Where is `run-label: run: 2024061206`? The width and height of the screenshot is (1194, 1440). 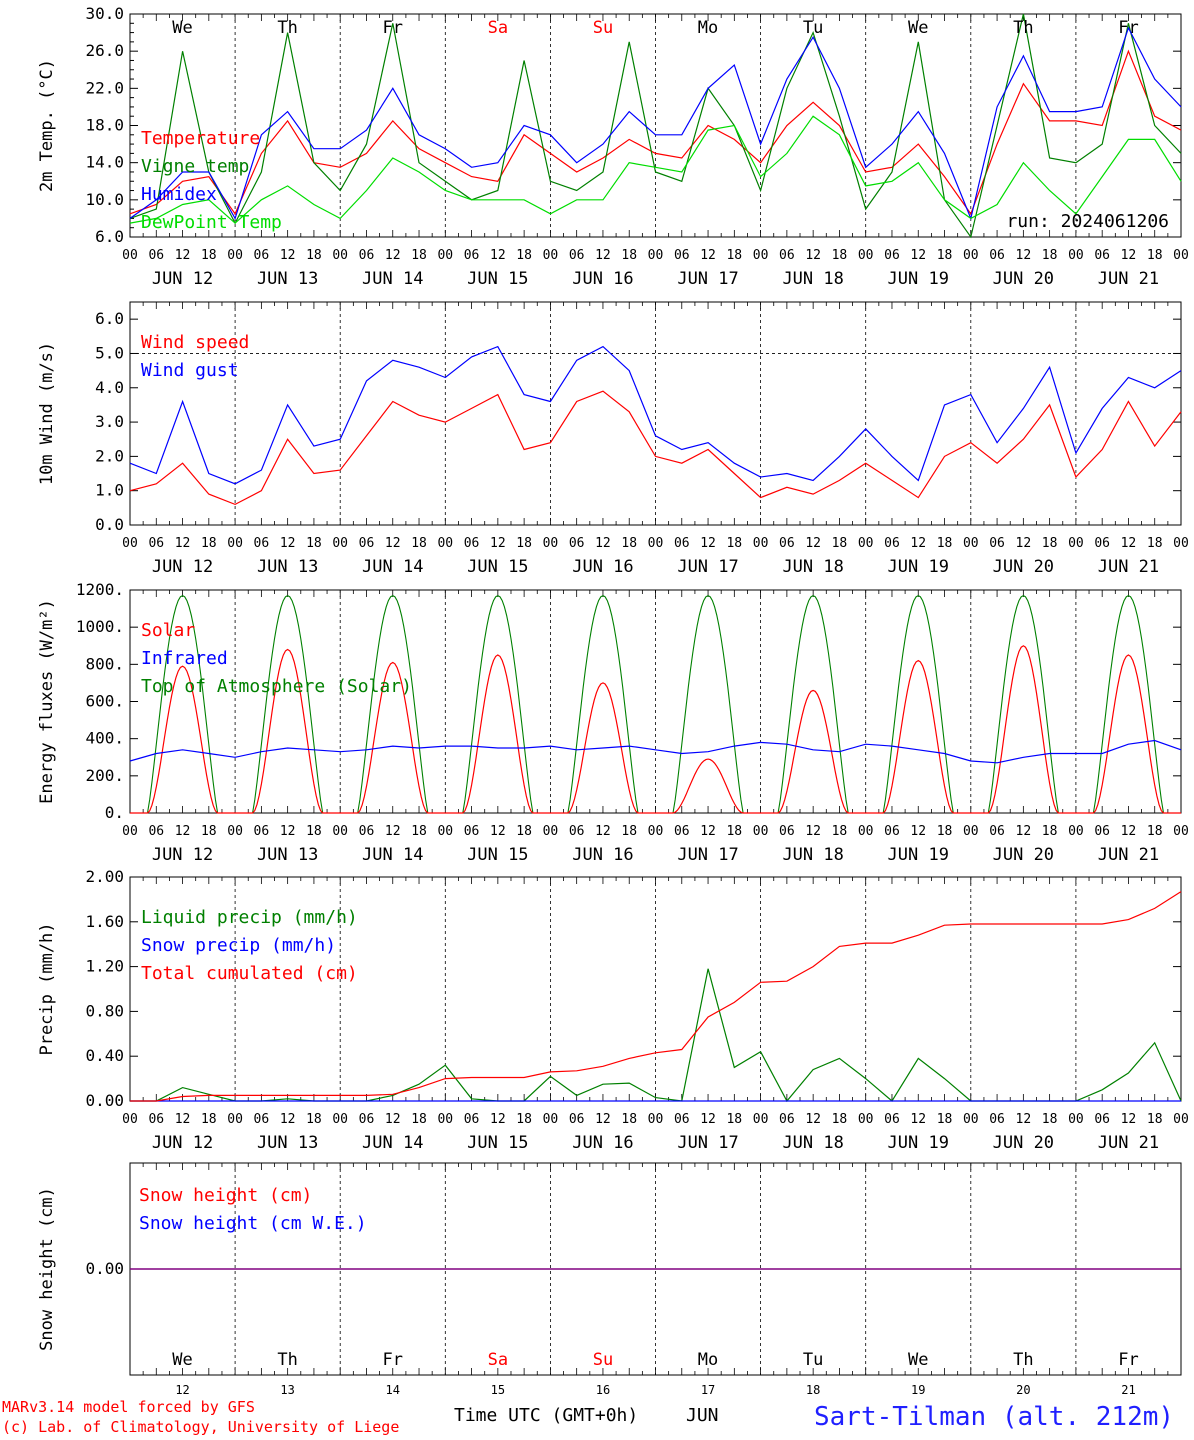
run-label: run: 2024061206 is located at coordinates (1087, 221).